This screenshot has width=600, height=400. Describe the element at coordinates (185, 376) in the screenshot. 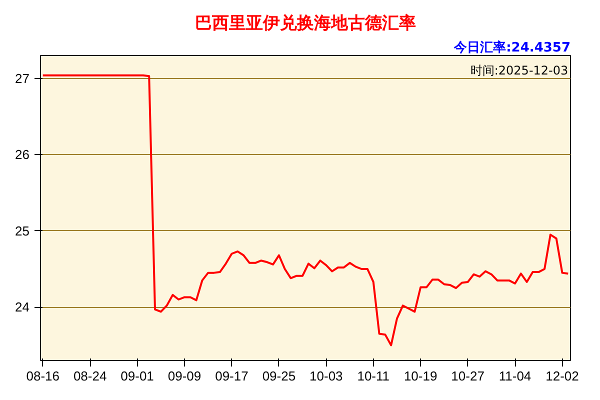

I see `x-tick-label: 09-09` at that location.